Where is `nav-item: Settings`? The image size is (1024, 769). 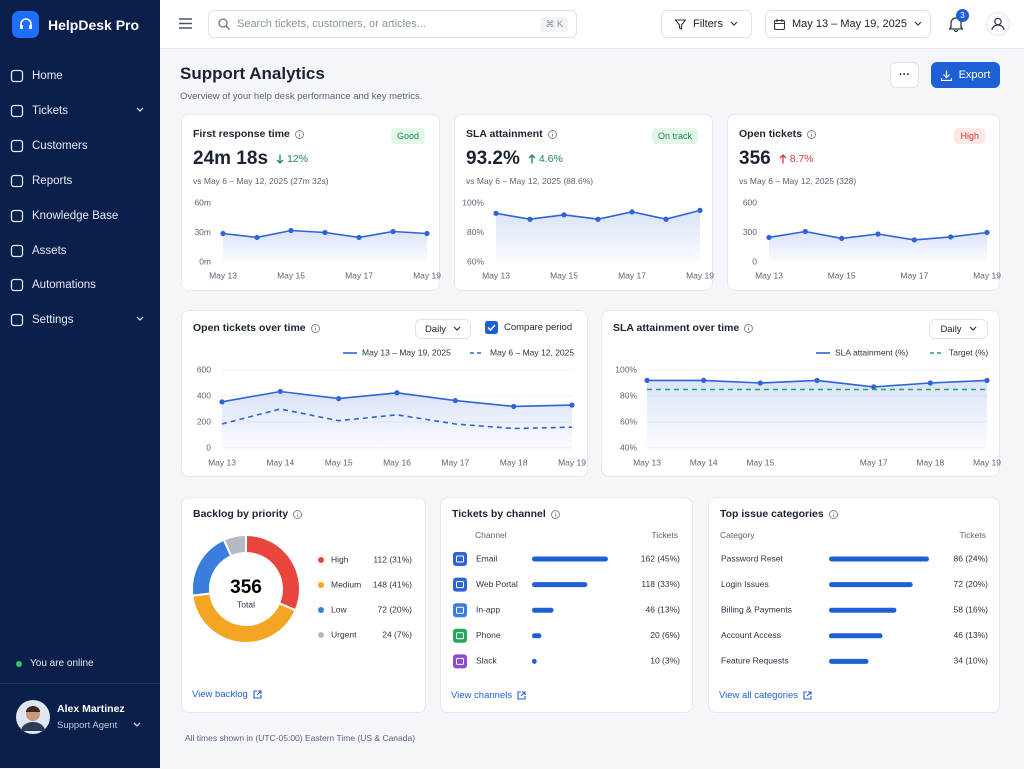 nav-item: Settings is located at coordinates (80, 320).